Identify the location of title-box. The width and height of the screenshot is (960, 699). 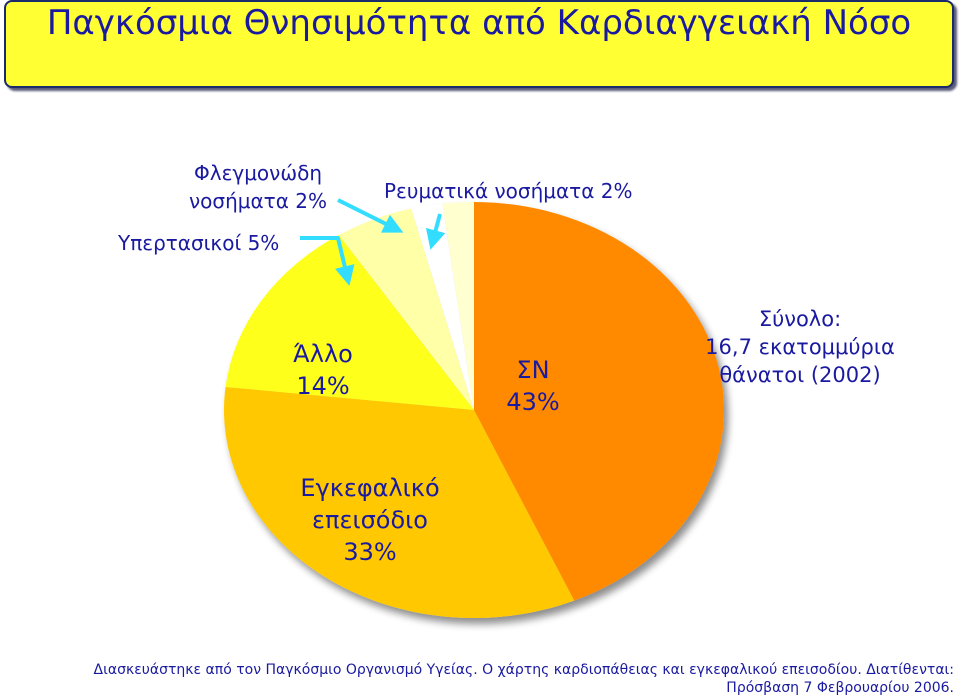
(479, 44).